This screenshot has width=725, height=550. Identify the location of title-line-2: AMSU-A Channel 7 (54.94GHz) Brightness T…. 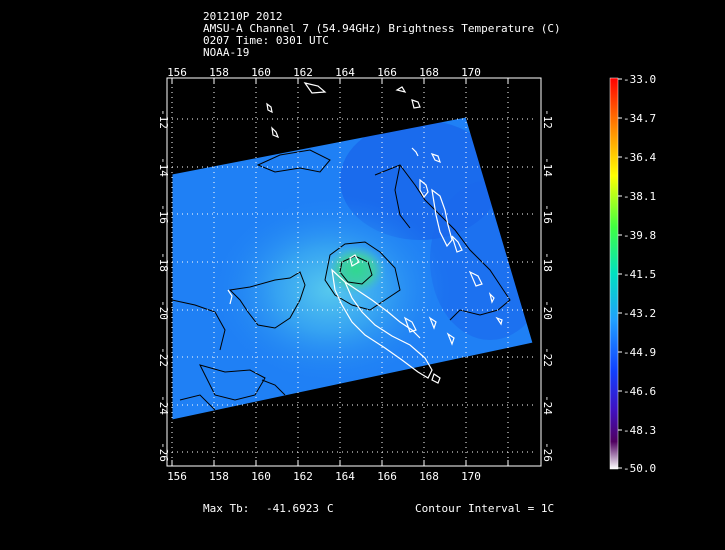
(382, 28).